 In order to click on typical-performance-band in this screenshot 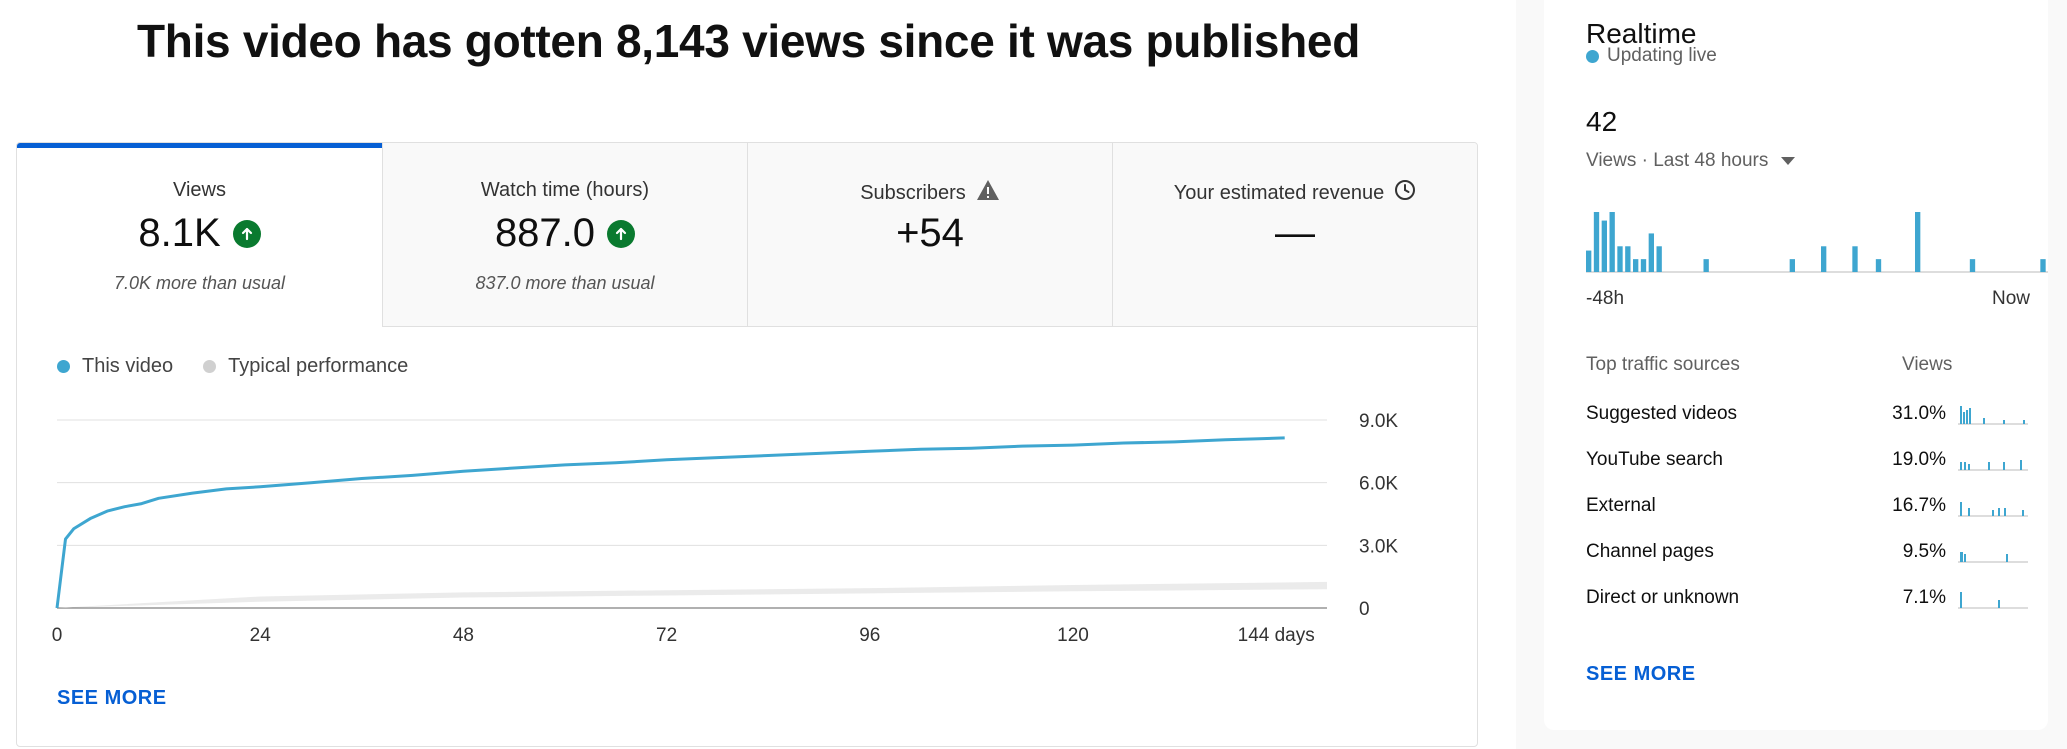, I will do `click(692, 594)`.